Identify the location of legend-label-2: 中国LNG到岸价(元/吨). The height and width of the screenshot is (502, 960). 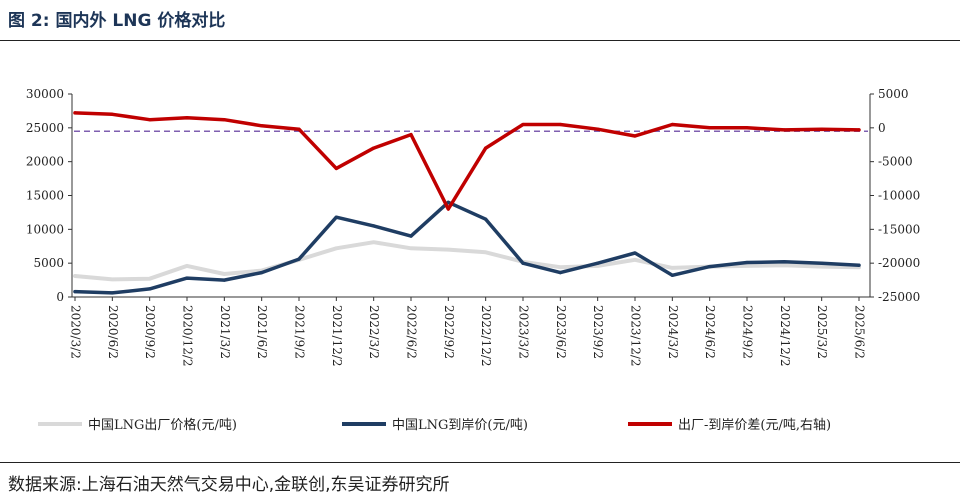
(460, 425).